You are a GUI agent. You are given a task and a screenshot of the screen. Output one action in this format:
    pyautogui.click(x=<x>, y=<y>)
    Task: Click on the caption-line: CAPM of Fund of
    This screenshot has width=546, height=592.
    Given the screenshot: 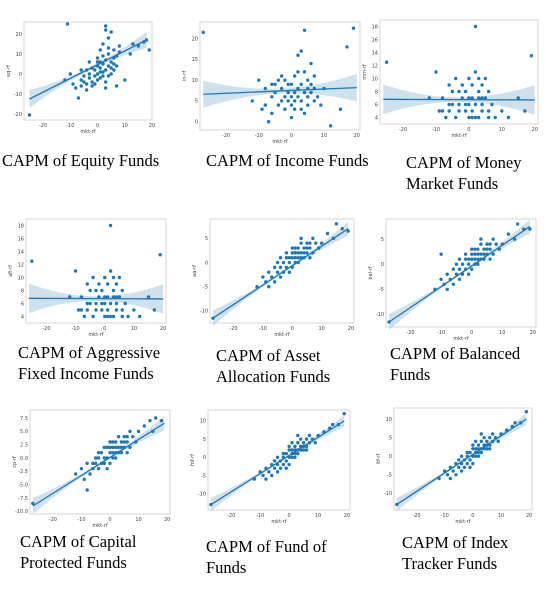 What is the action you would take?
    pyautogui.click(x=266, y=546)
    